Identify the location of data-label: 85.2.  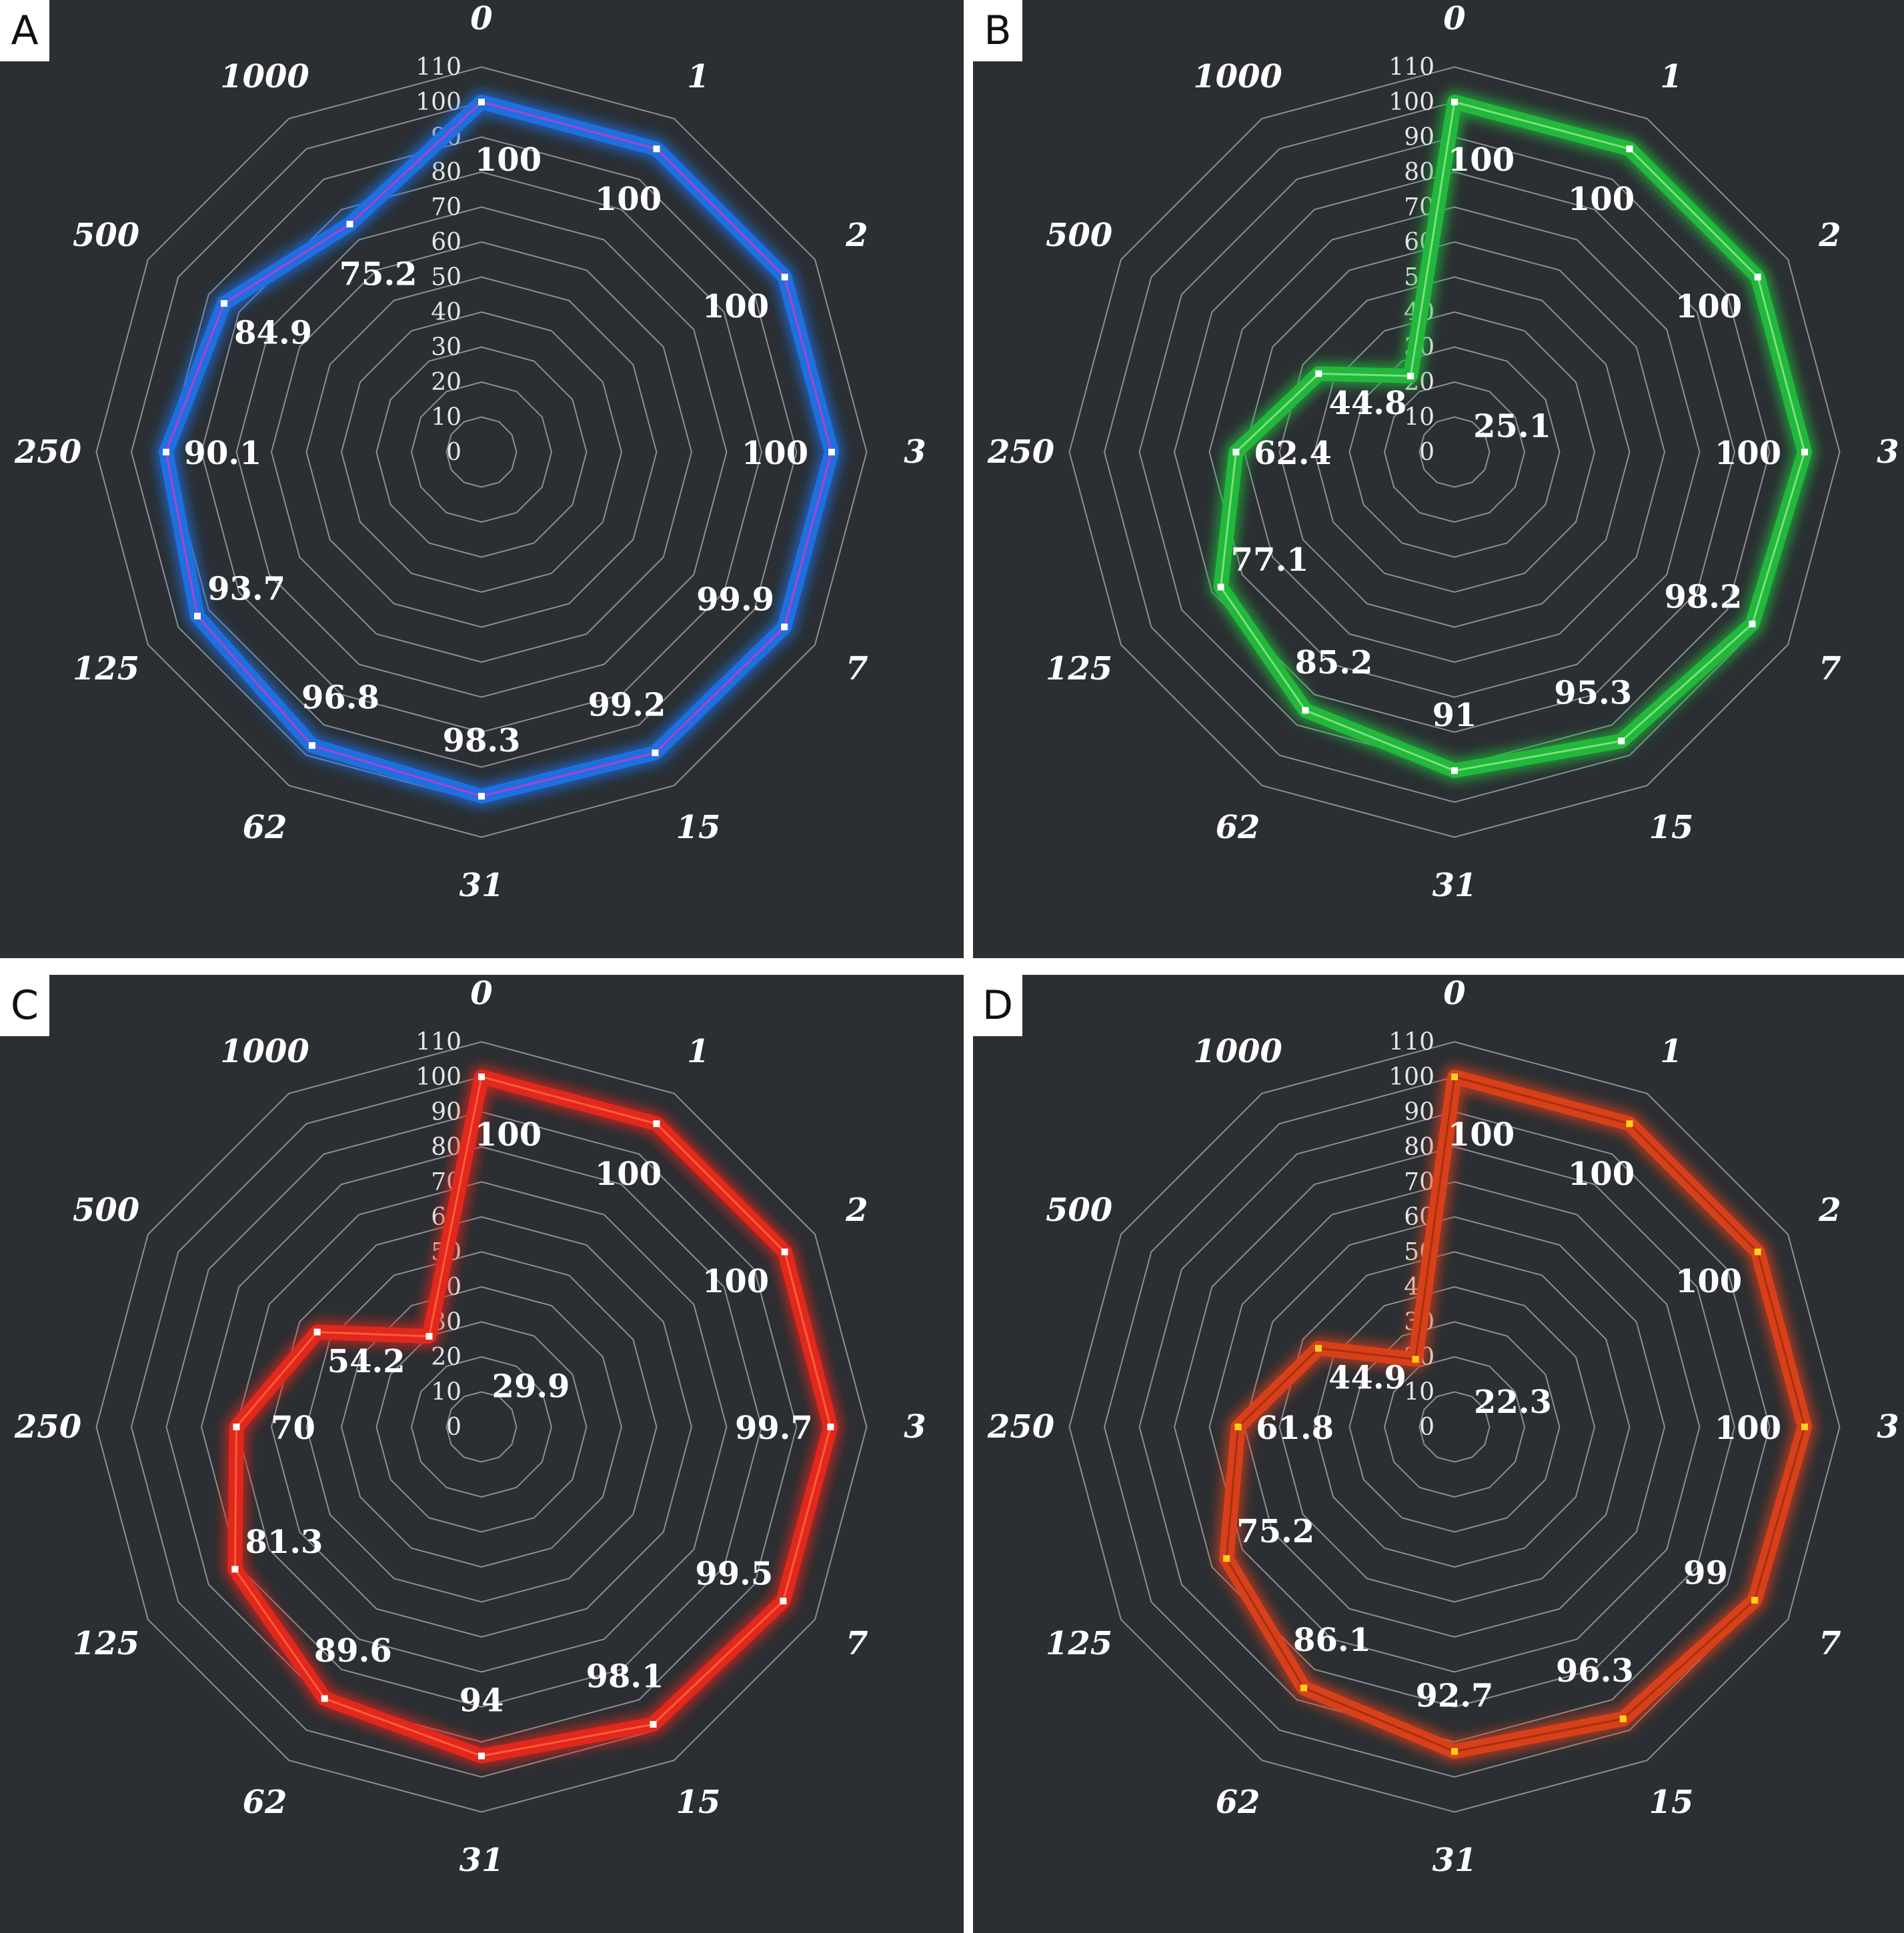
(1333, 663).